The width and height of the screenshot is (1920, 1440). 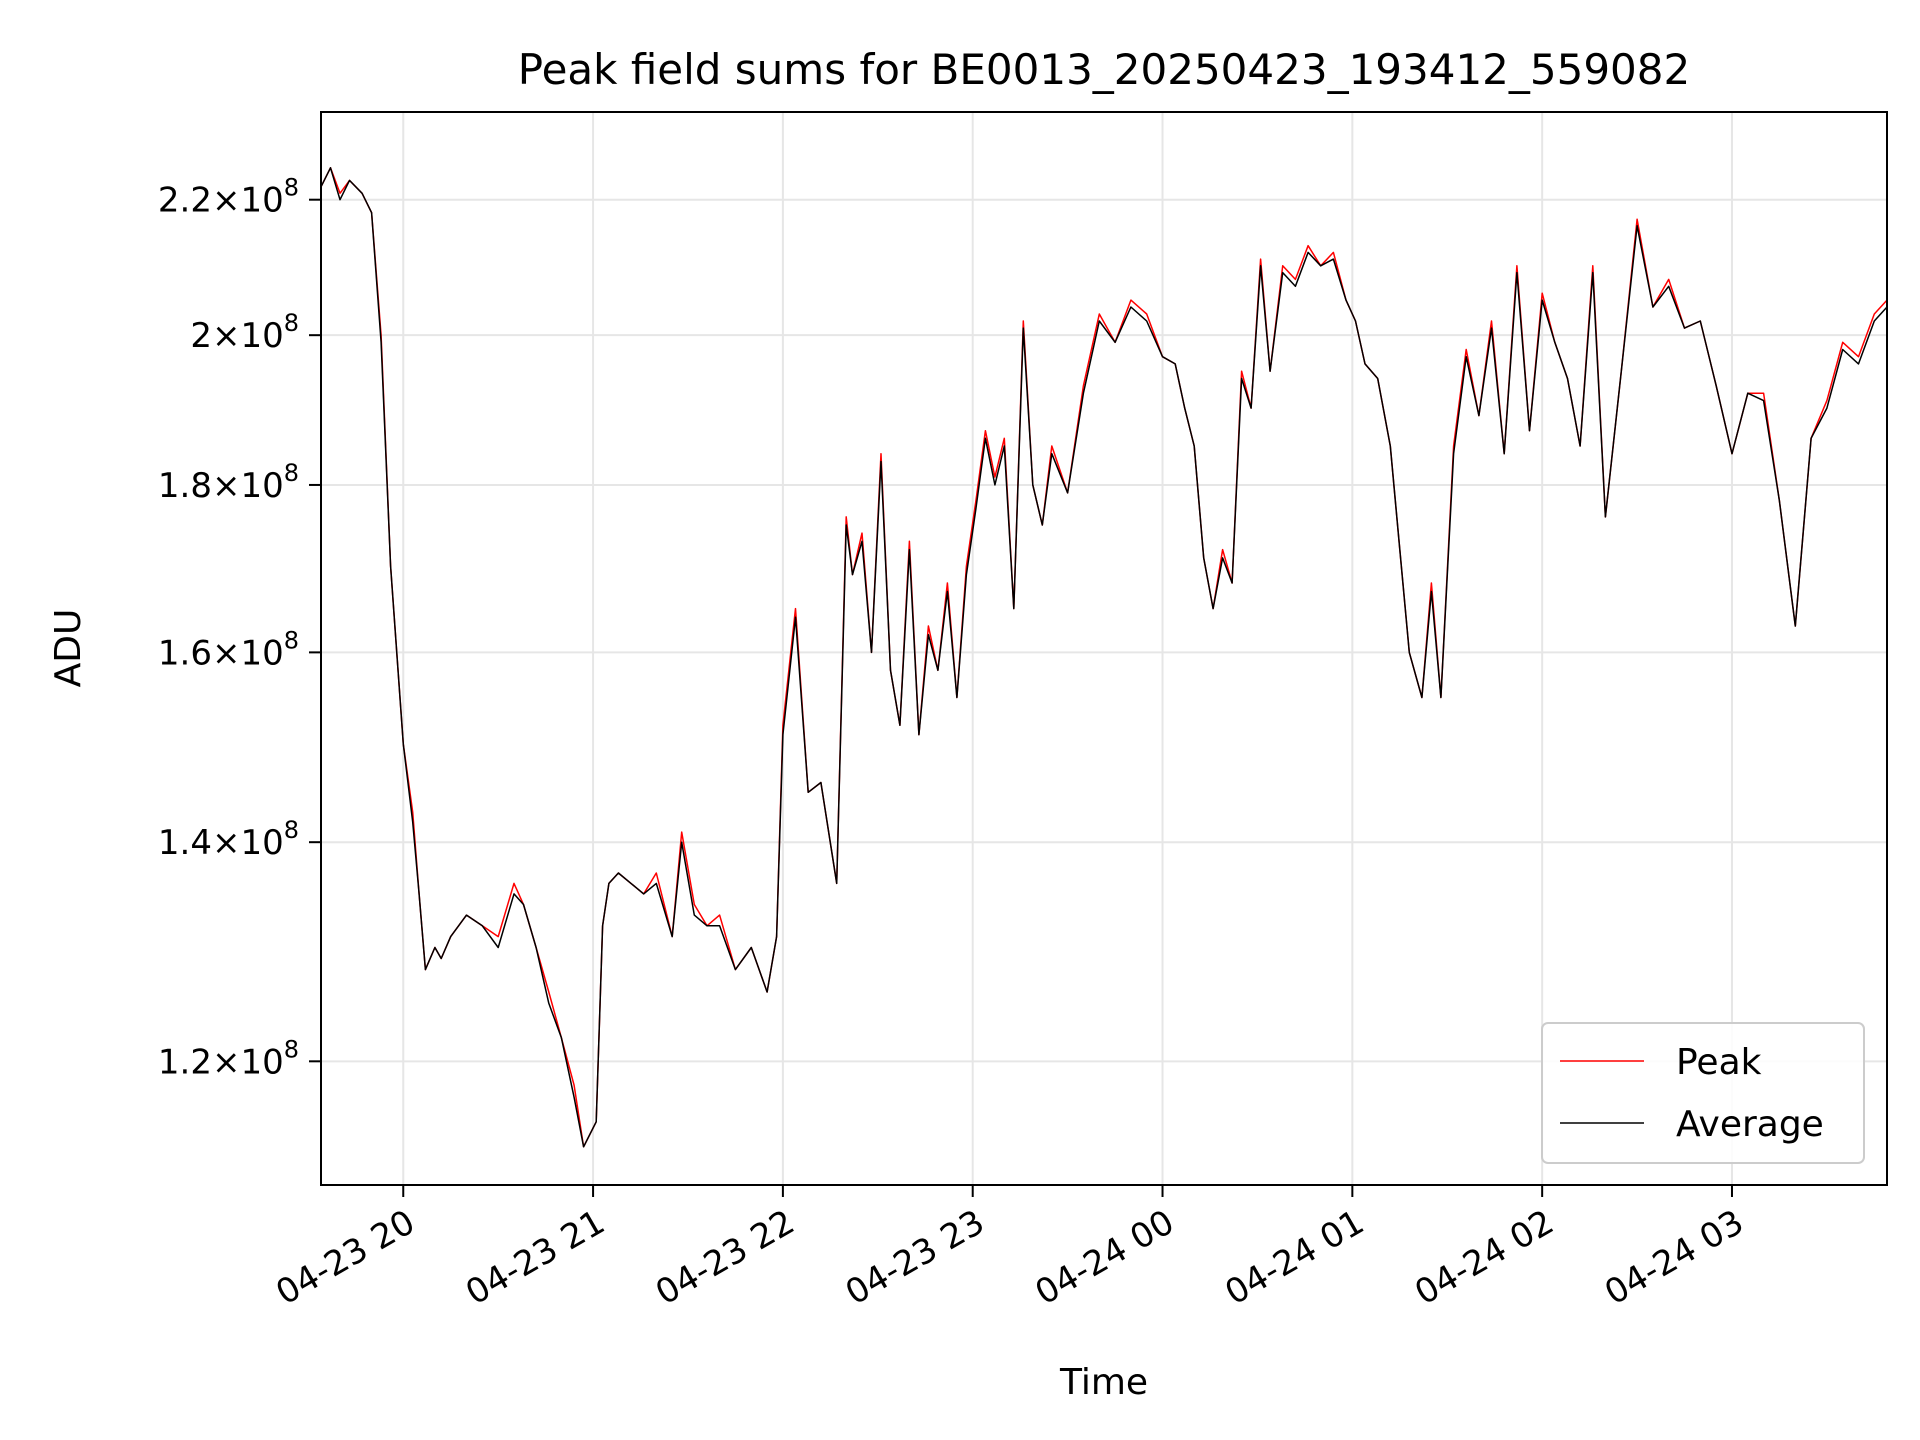 I want to click on y-tick-label: 2.2×108, so click(x=228, y=197).